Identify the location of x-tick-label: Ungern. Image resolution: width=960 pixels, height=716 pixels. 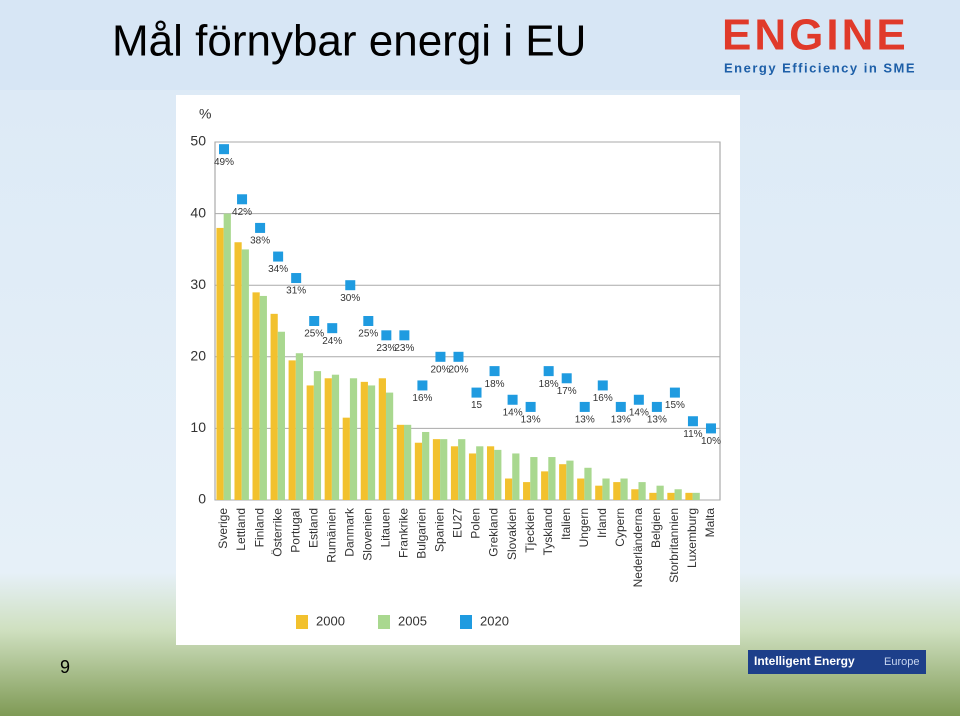
(584, 527).